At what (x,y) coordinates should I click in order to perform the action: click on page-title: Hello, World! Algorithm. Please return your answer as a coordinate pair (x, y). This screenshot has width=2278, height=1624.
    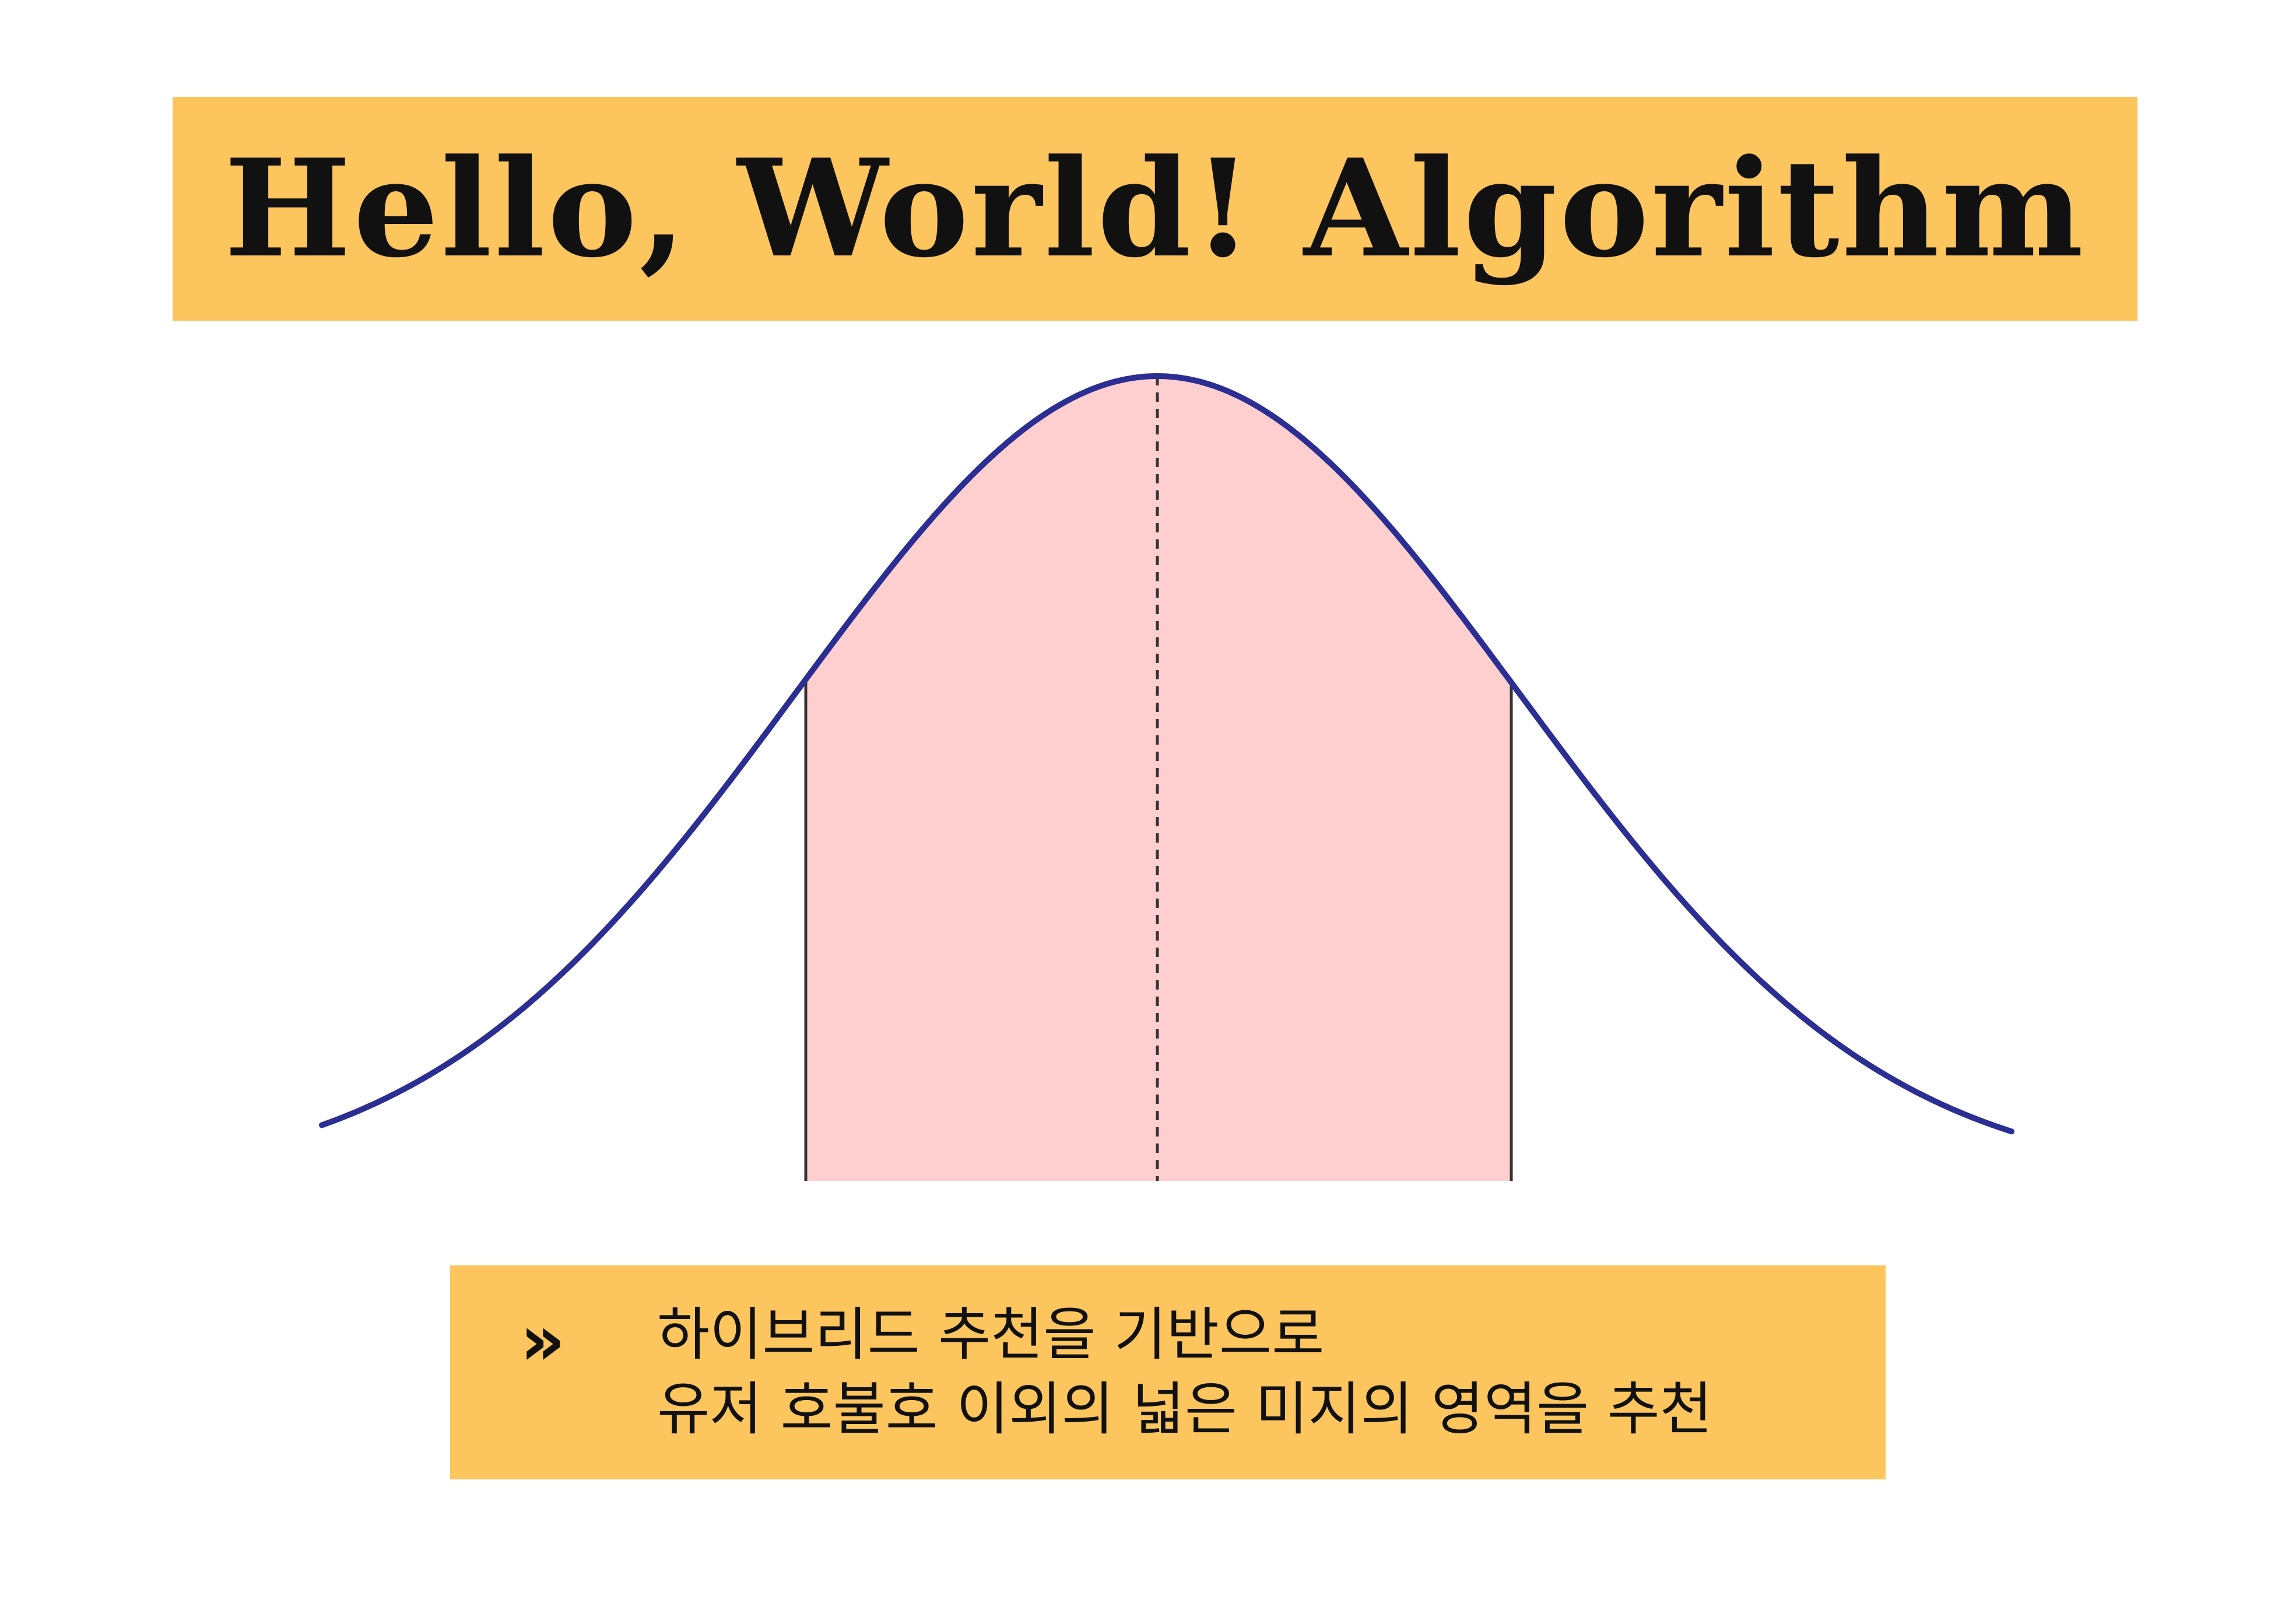
    Looking at the image, I should click on (1155, 208).